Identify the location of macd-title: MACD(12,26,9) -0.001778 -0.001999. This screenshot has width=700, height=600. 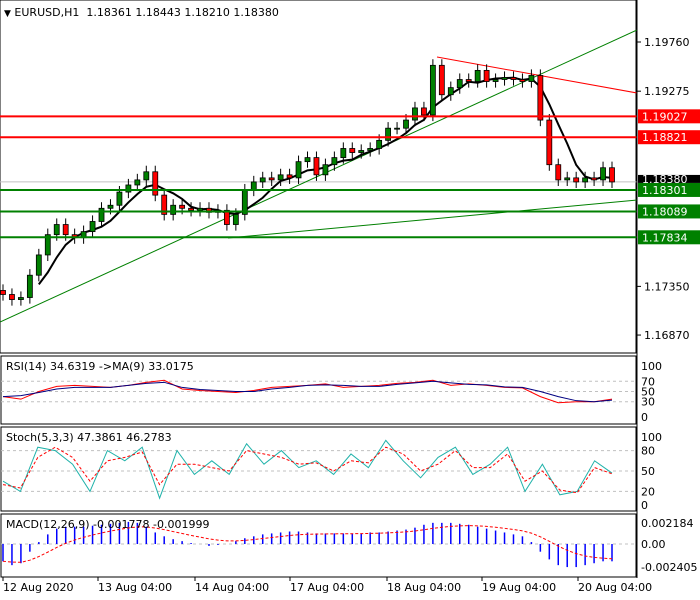
(108, 524).